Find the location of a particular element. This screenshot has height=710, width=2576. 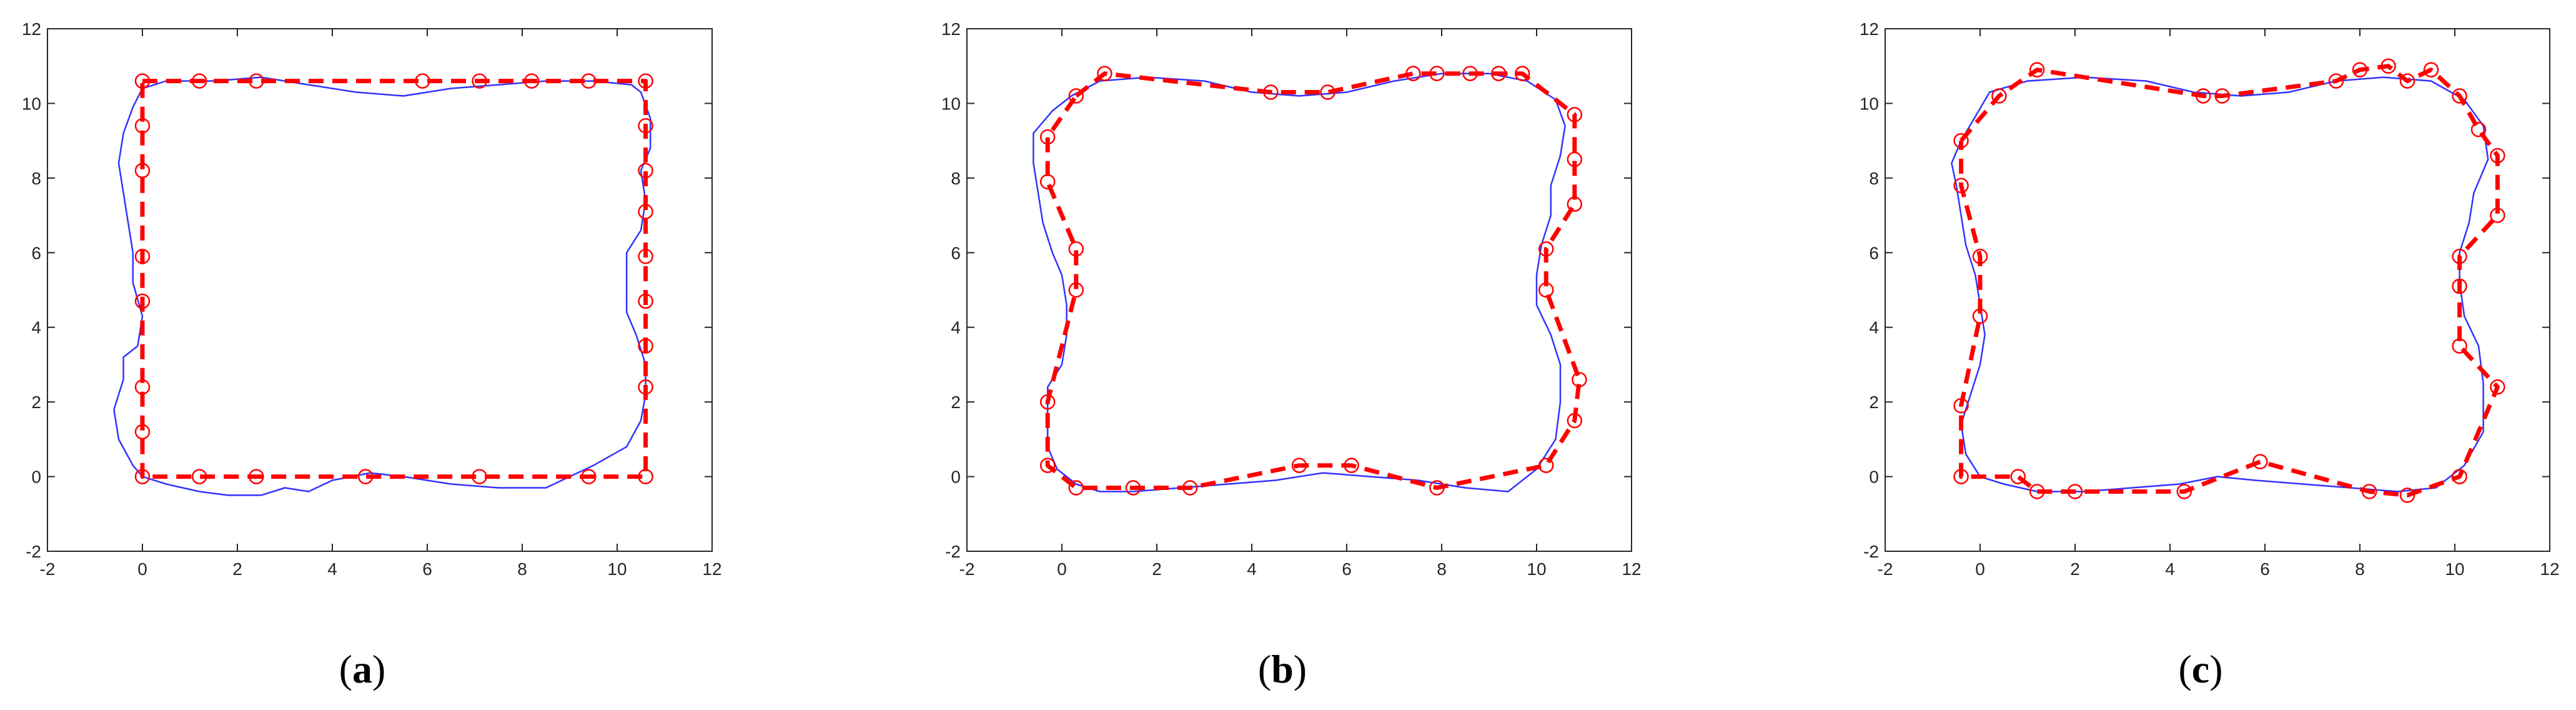

panel-a-y-tick-label: 10 is located at coordinates (31, 104).